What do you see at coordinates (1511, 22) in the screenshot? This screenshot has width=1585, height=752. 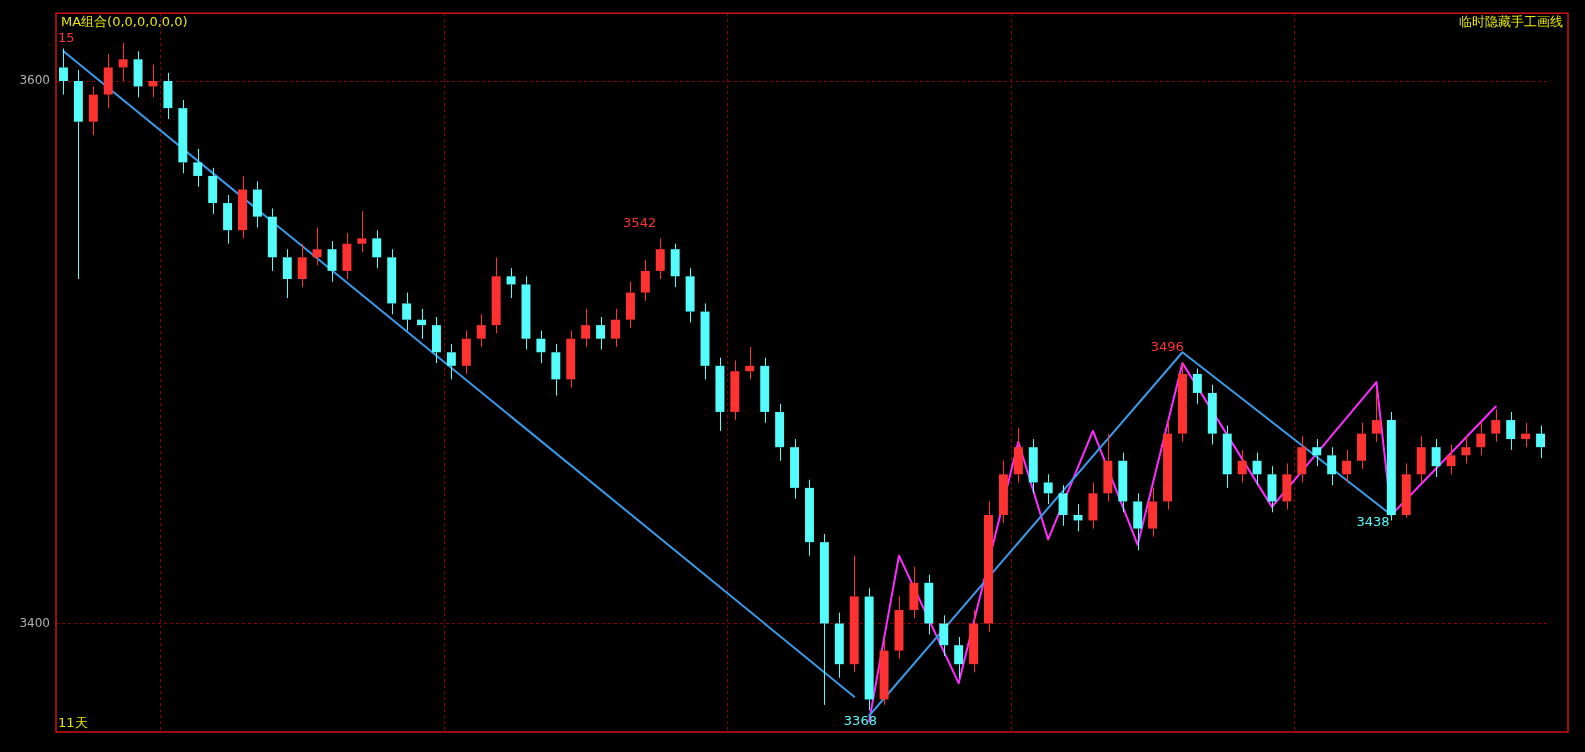 I see `annotation: 临时隐藏手工画线` at bounding box center [1511, 22].